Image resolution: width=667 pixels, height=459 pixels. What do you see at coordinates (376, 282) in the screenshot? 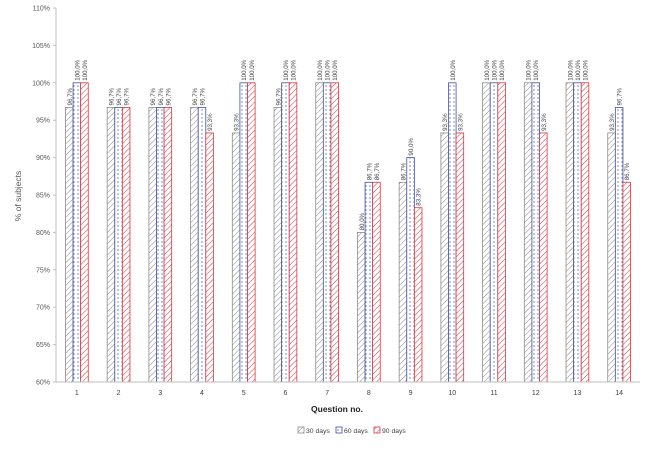
I see `bar-q8-90-days` at bounding box center [376, 282].